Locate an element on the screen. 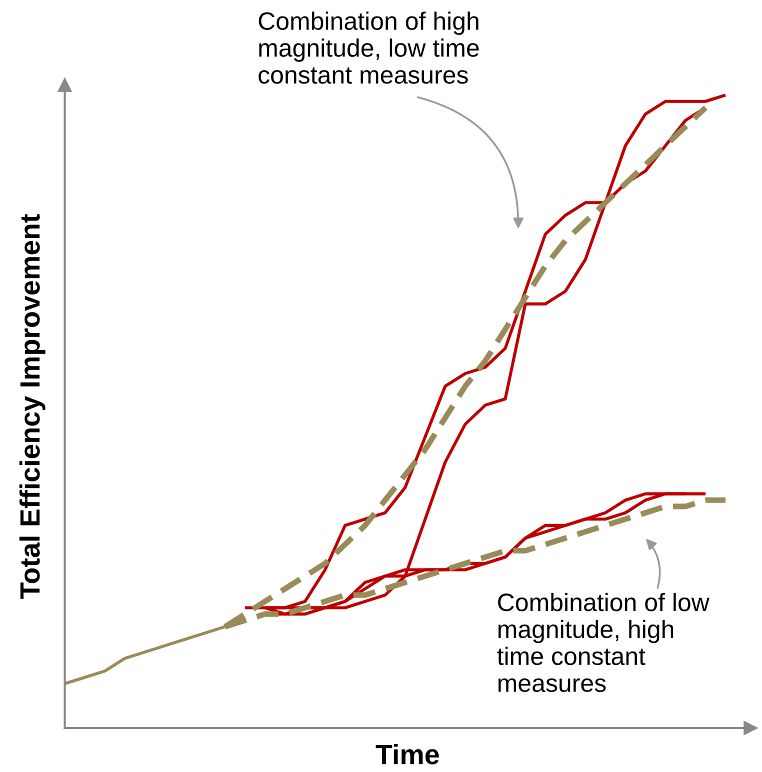 Image resolution: width=762 pixels, height=772 pixels. annotation: Combination of low magnitude, high time constant measures is located at coordinates (603, 642).